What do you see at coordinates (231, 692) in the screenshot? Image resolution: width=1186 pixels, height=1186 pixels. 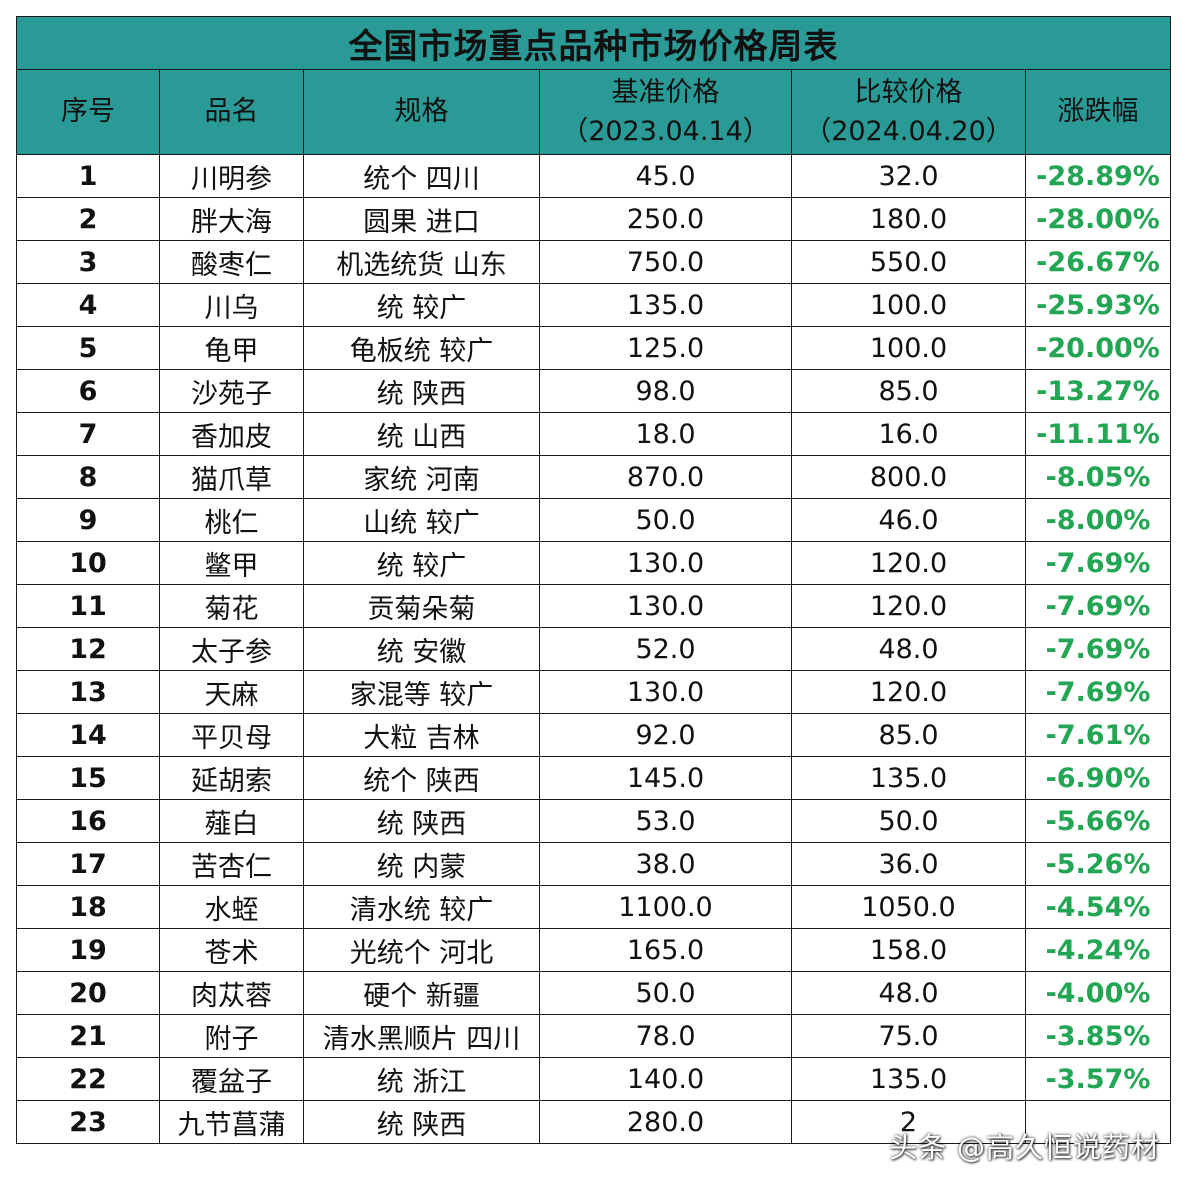 I see `row-name-cell: 天麻` at bounding box center [231, 692].